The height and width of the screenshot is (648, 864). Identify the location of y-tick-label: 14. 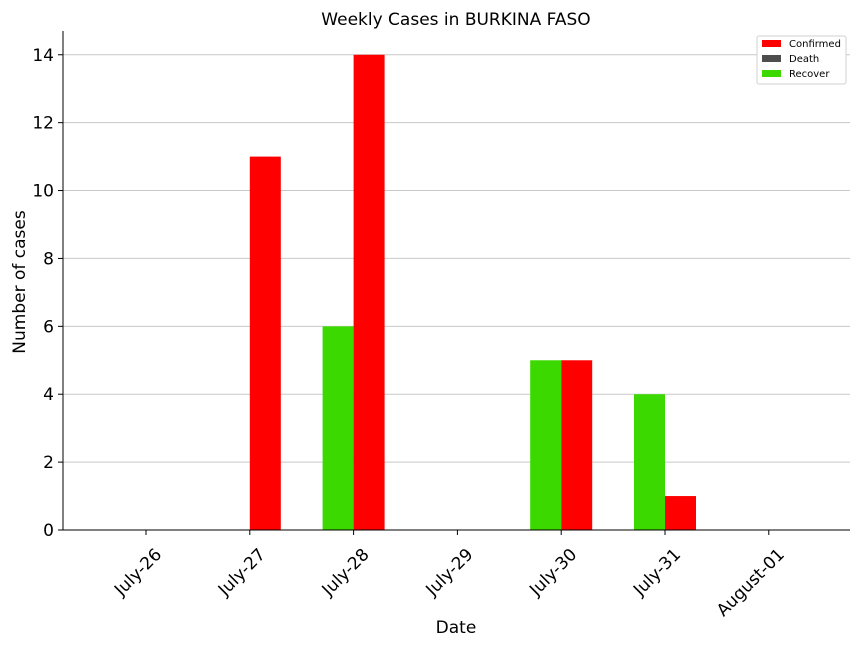
(43, 56).